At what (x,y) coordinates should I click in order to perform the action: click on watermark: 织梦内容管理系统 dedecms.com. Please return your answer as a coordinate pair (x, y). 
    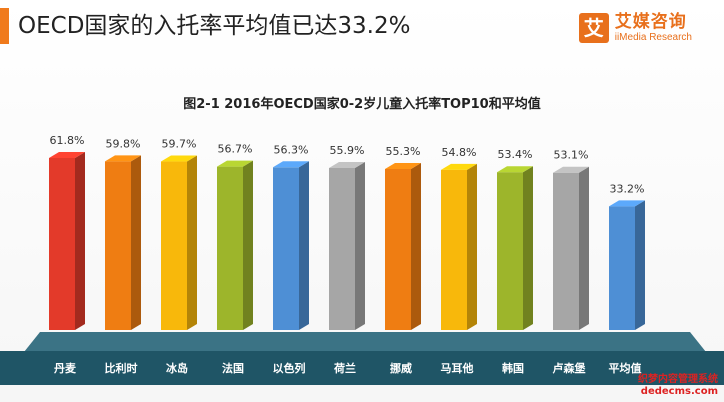
    Looking at the image, I should click on (678, 386).